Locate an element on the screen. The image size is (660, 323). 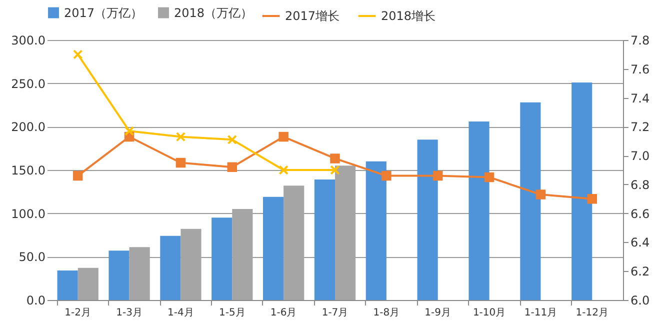
y-tick-label: 50.0 is located at coordinates (32, 257).